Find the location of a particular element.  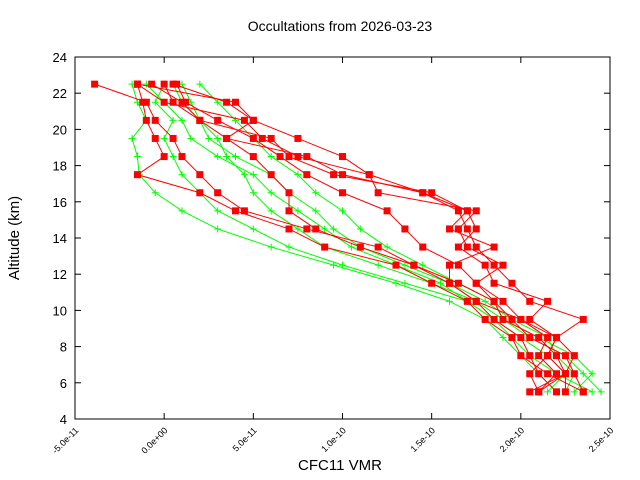

x-tick-label: 0.0e+00 is located at coordinates (154, 440).